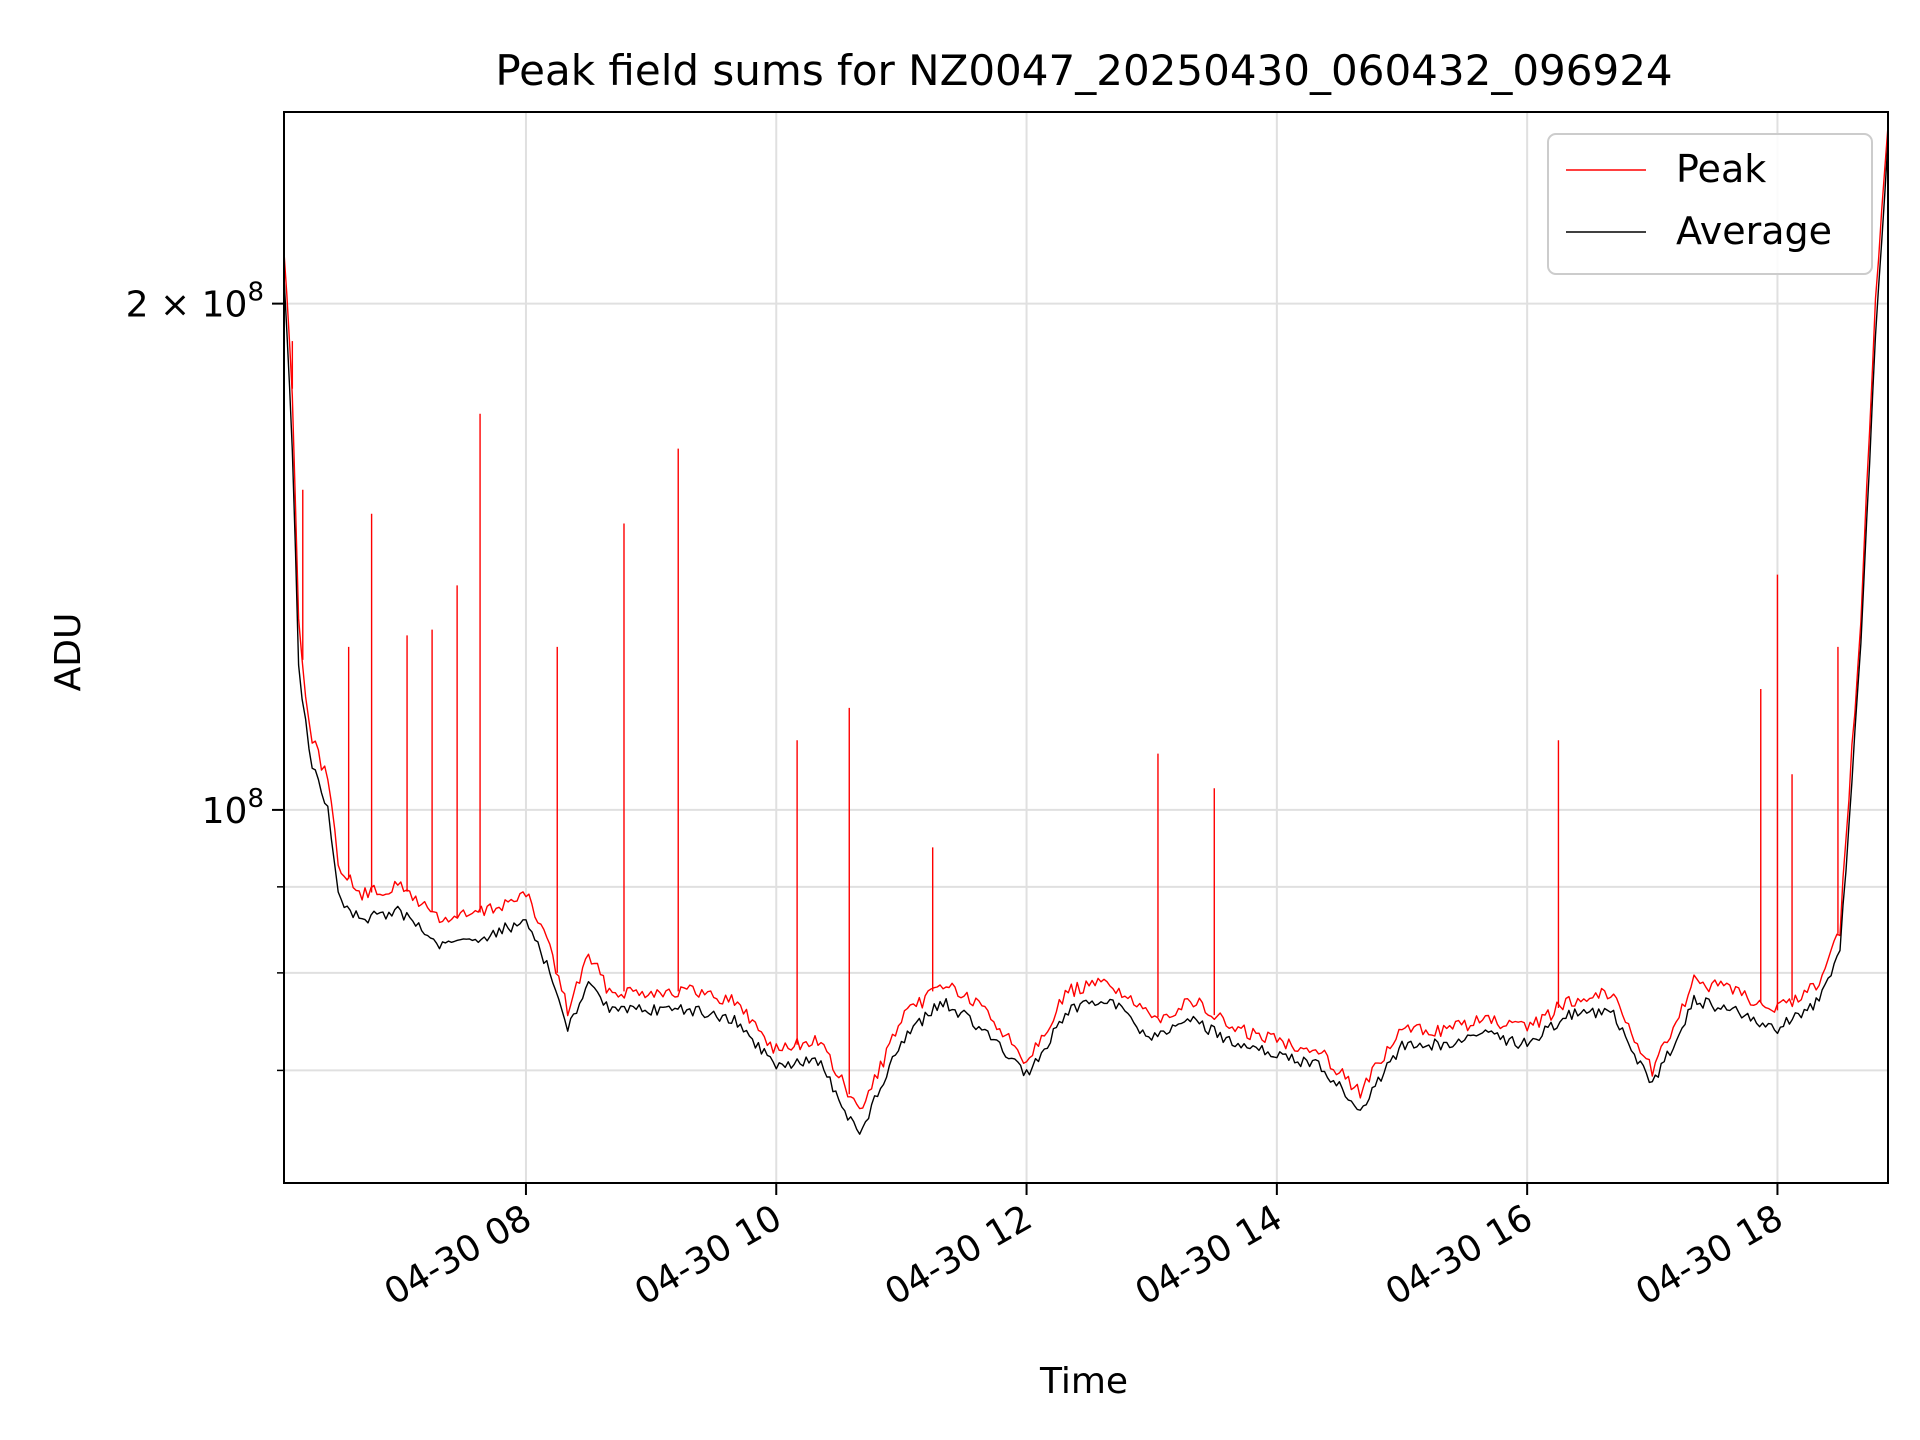  What do you see at coordinates (1721, 169) in the screenshot?
I see `legend-peak-label: Peak` at bounding box center [1721, 169].